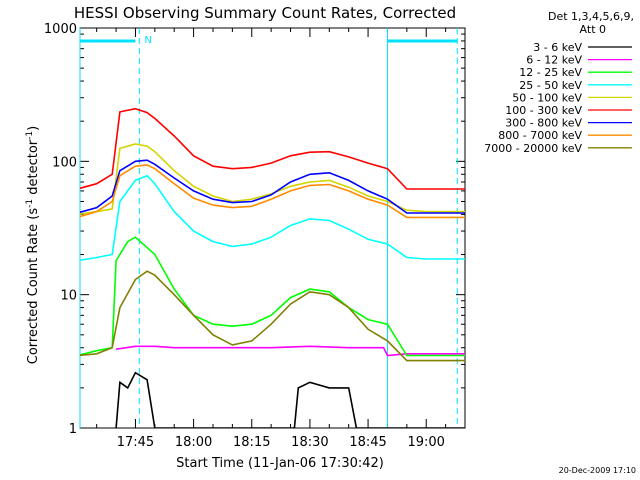  Describe the element at coordinates (64, 162) in the screenshot. I see `y-tick-label: 100` at that location.